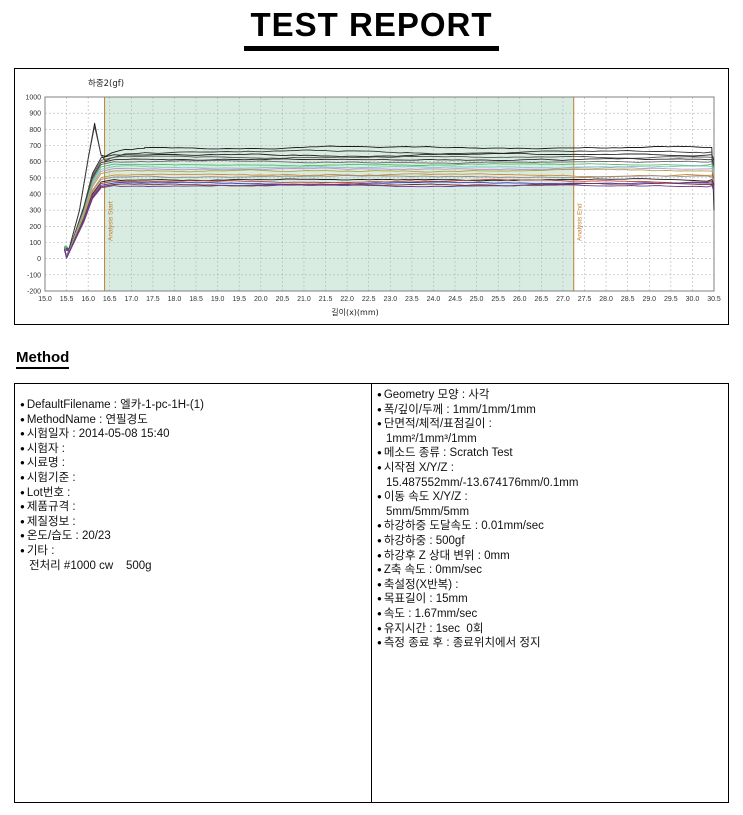 This screenshot has width=743, height=815. Describe the element at coordinates (412, 299) in the screenshot. I see `x-tick-label: 23.5` at that location.